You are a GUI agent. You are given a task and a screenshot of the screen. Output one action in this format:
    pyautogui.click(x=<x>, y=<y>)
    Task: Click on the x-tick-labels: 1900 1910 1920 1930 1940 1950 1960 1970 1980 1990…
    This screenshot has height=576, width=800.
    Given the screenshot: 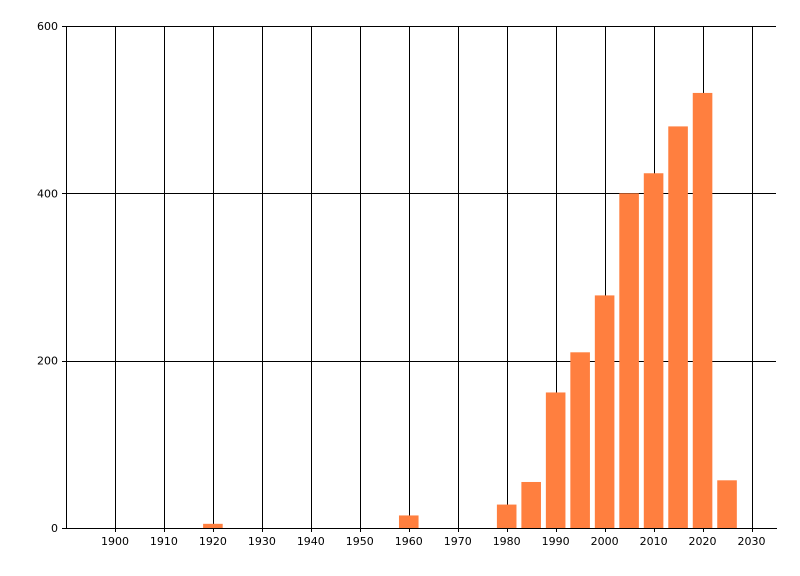 What is the action you would take?
    pyautogui.click(x=433, y=541)
    